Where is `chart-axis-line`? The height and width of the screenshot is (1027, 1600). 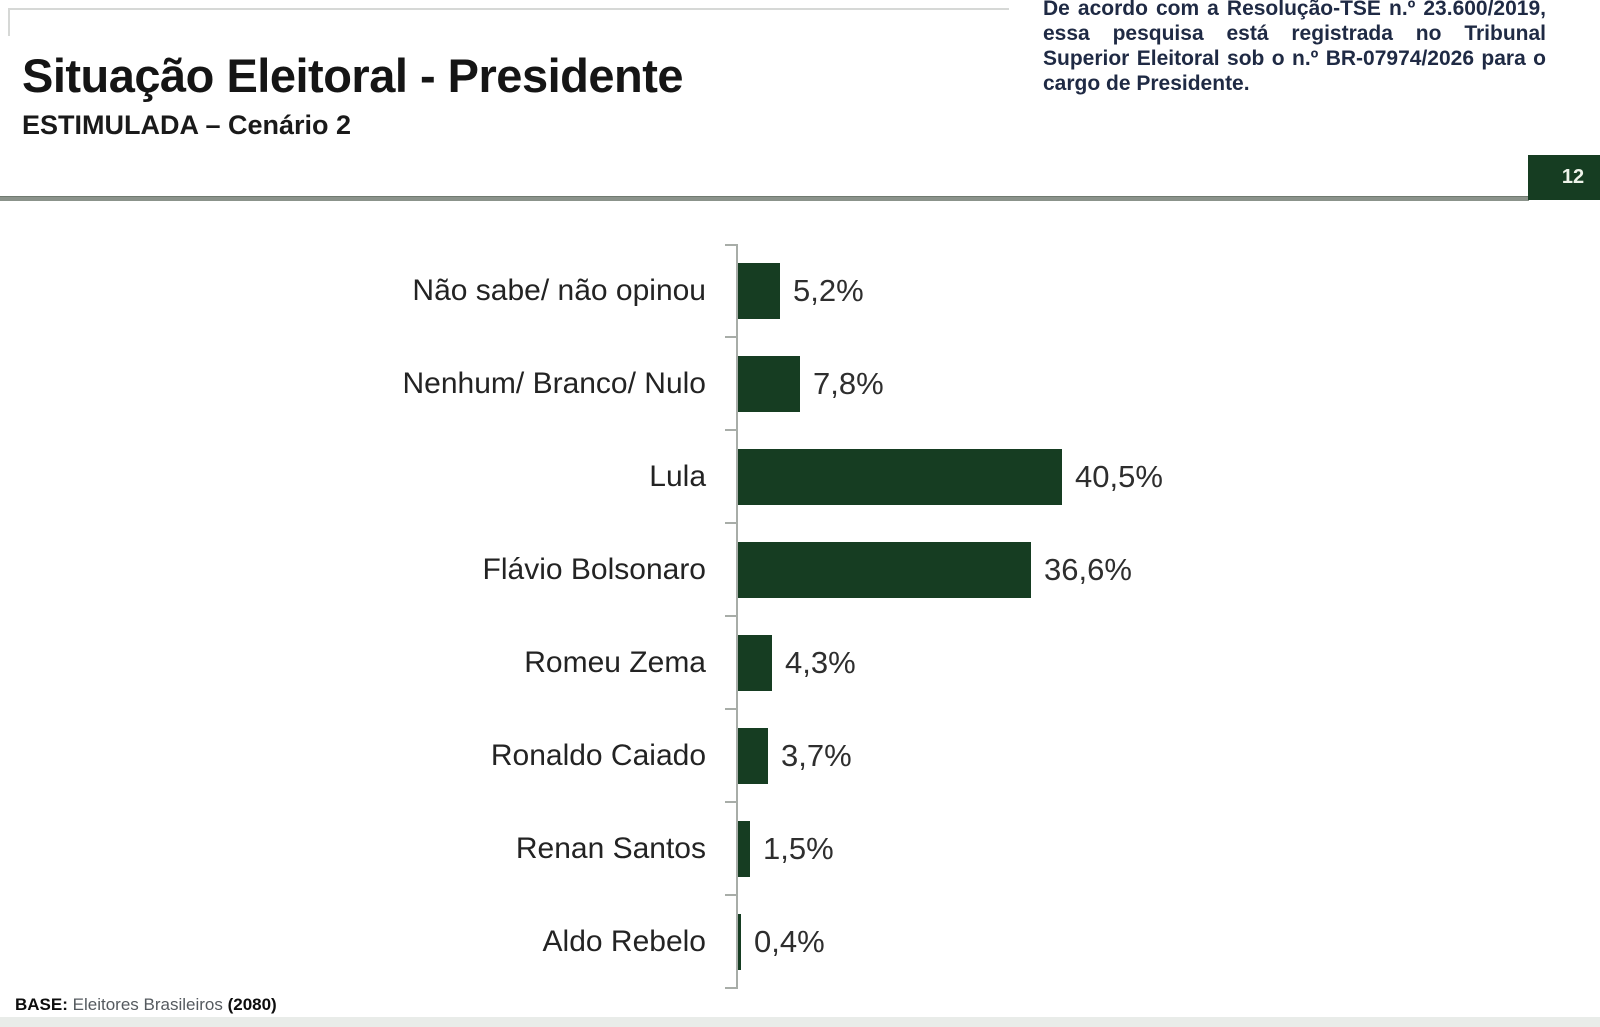
chart-axis-line is located at coordinates (737, 616).